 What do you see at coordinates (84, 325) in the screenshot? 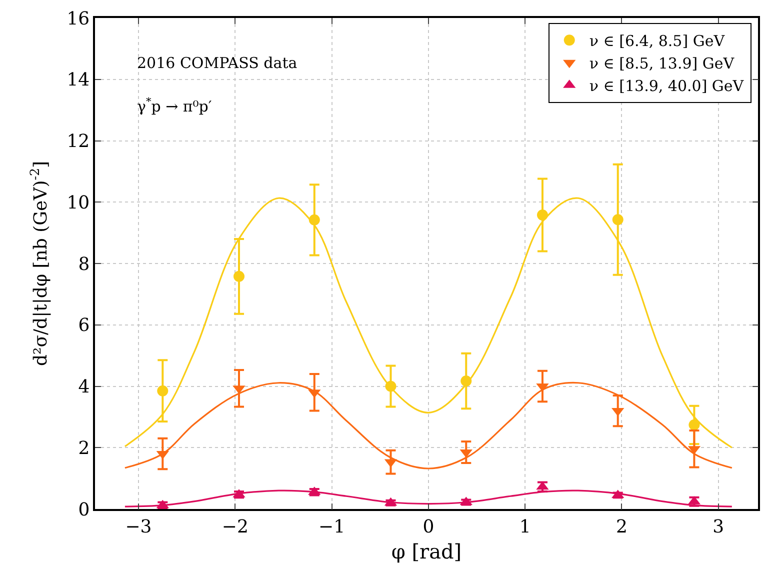
I see `y-tick-label: 6` at bounding box center [84, 325].